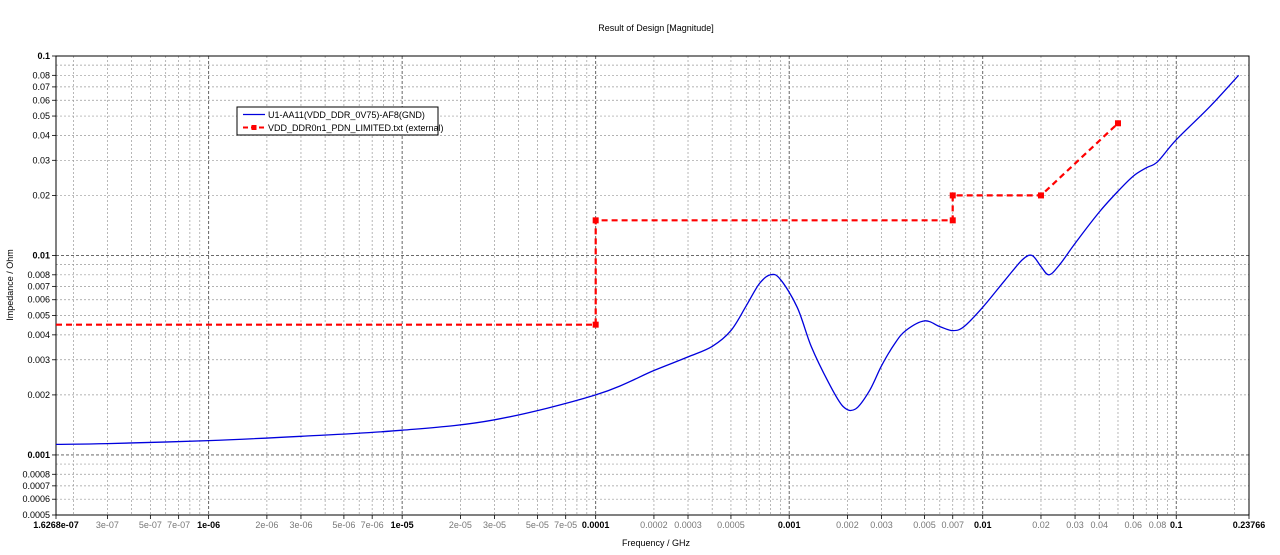 The width and height of the screenshot is (1280, 555). Describe the element at coordinates (1041, 525) in the screenshot. I see `x-tick-label: 0.02` at that location.